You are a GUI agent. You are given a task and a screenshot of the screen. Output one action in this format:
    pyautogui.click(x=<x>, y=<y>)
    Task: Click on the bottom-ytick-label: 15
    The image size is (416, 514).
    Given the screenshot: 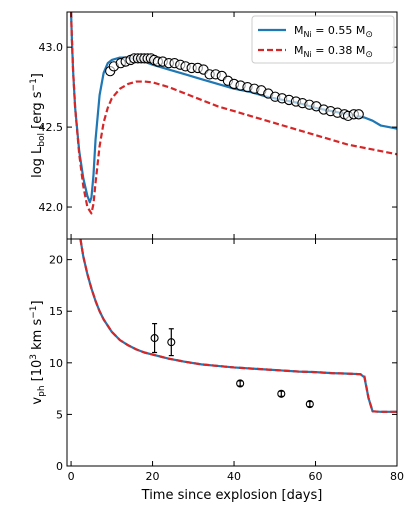 What is the action you would take?
    pyautogui.click(x=56, y=311)
    